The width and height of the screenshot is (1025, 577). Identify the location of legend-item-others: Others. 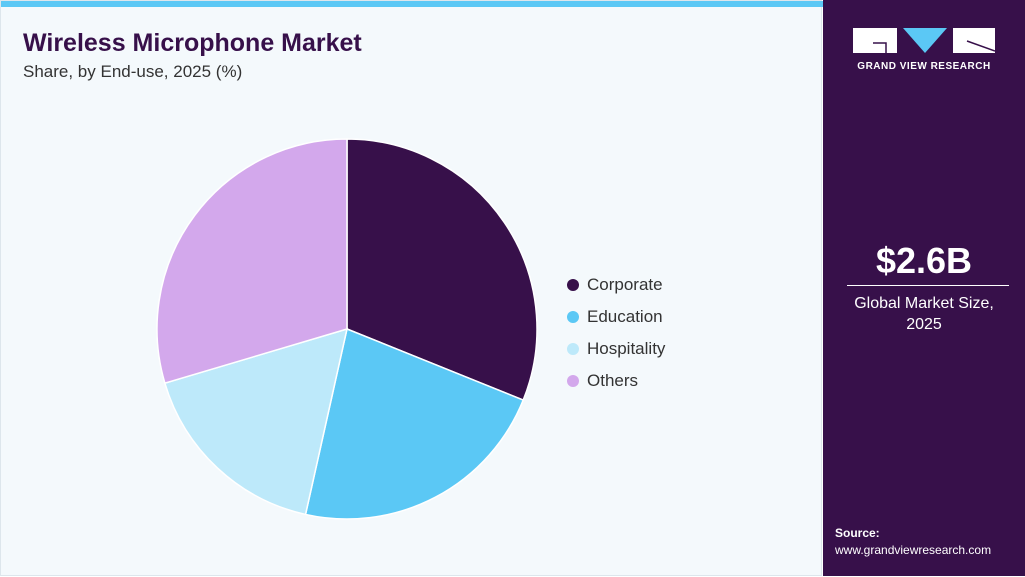
(616, 381).